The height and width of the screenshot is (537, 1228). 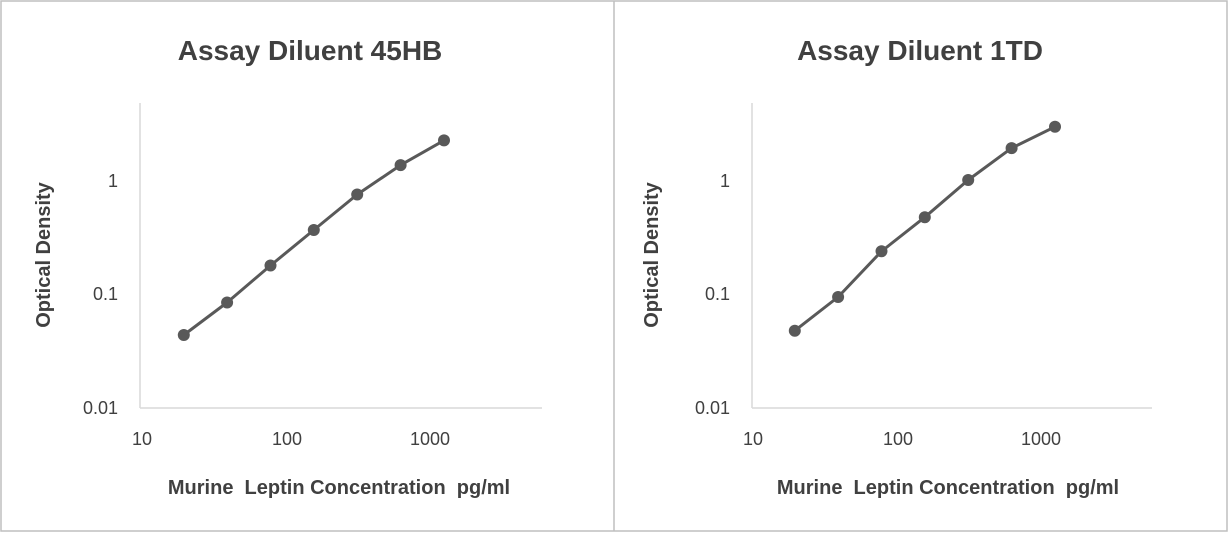 What do you see at coordinates (948, 488) in the screenshot?
I see `x-axis-label-2: Murine Leptin Concentration pg/ml` at bounding box center [948, 488].